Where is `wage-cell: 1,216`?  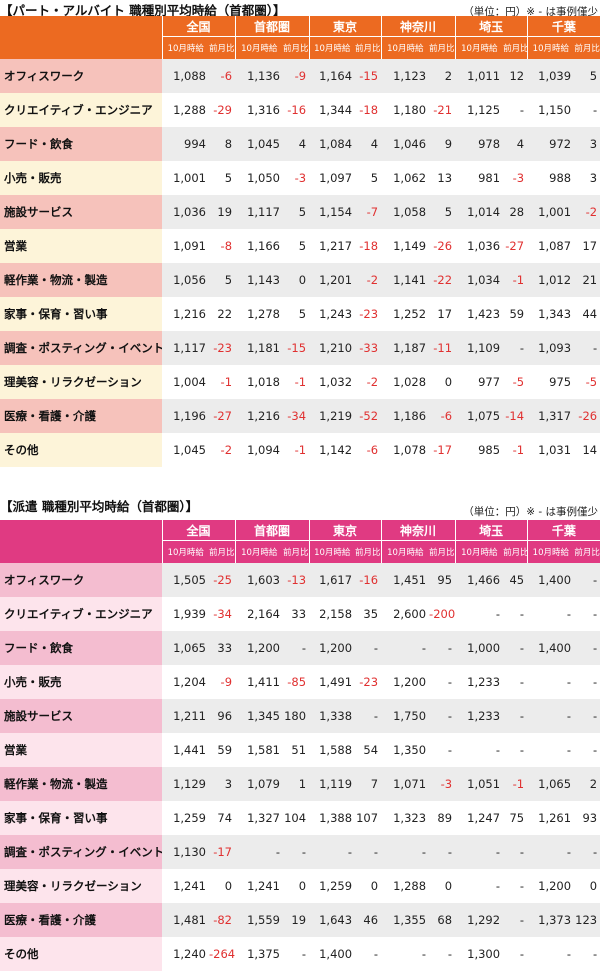
wage-cell: 1,216 is located at coordinates (185, 314).